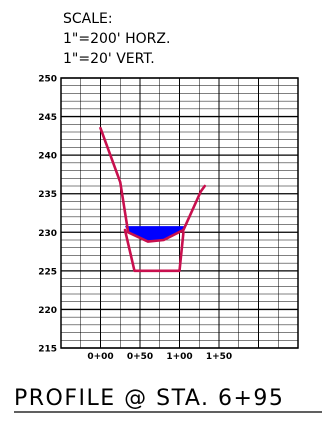  Describe the element at coordinates (47, 157) in the screenshot. I see `y-tick-label: 240` at that location.